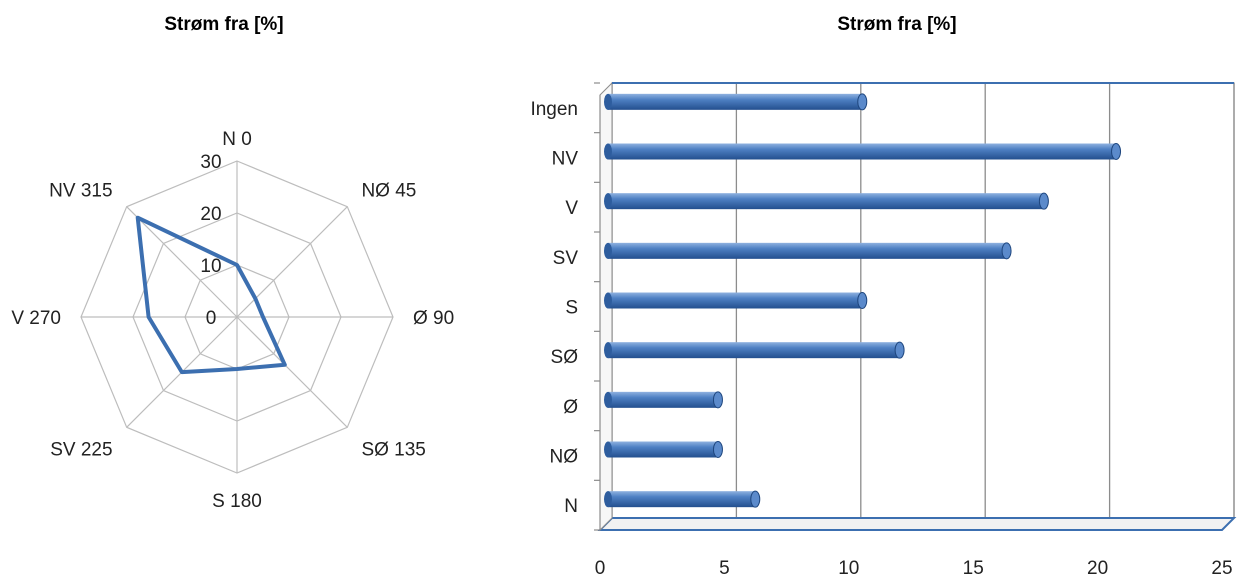  What do you see at coordinates (554, 308) in the screenshot?
I see `bar-category-labels: N NØ Ø SØ S SV V NV Ingen` at bounding box center [554, 308].